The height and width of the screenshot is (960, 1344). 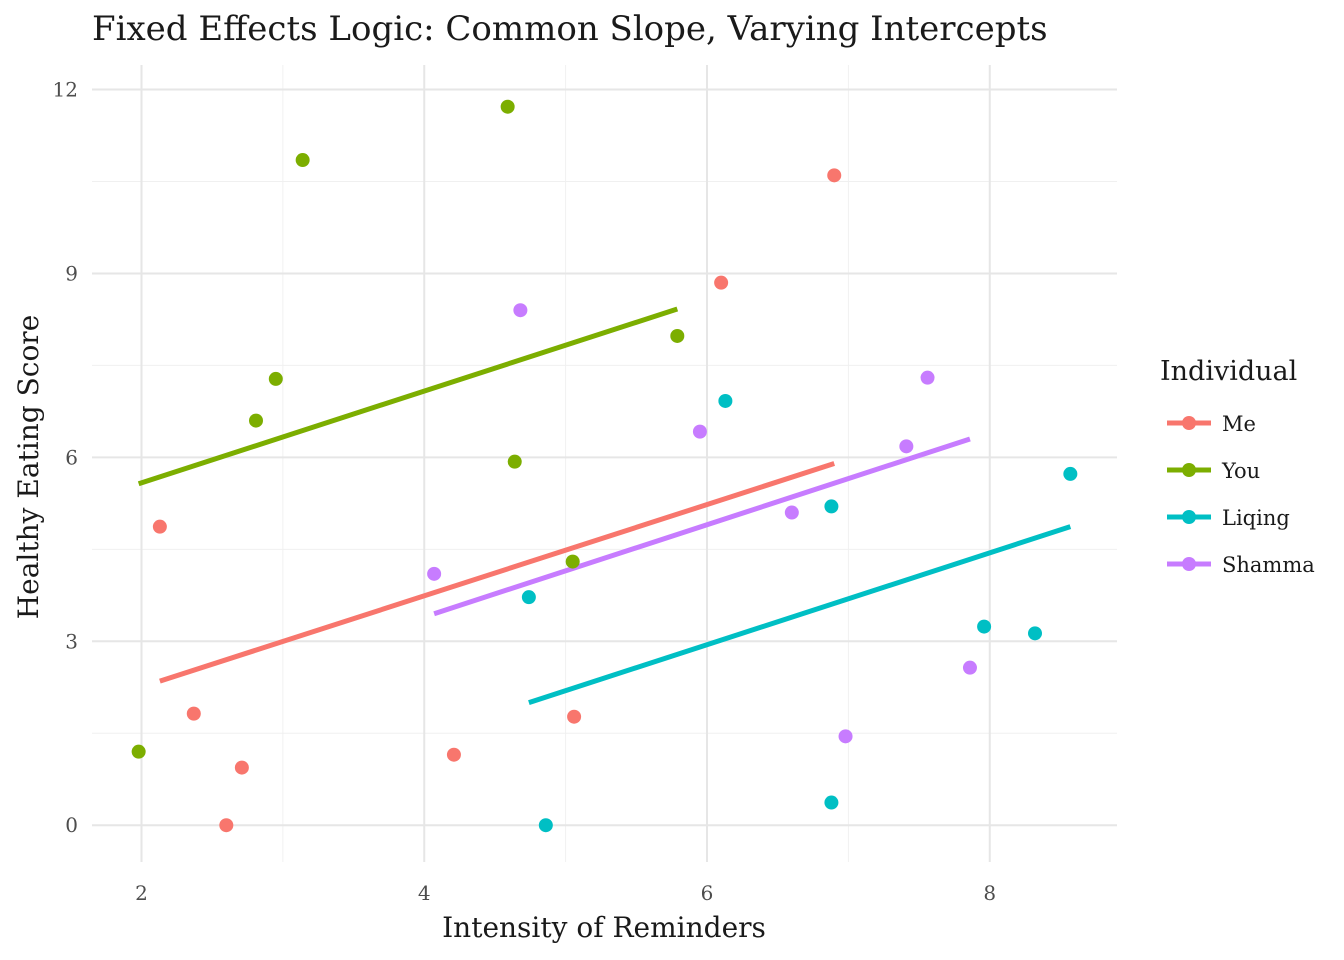 What do you see at coordinates (1228, 371) in the screenshot?
I see `legend-title: Individual` at bounding box center [1228, 371].